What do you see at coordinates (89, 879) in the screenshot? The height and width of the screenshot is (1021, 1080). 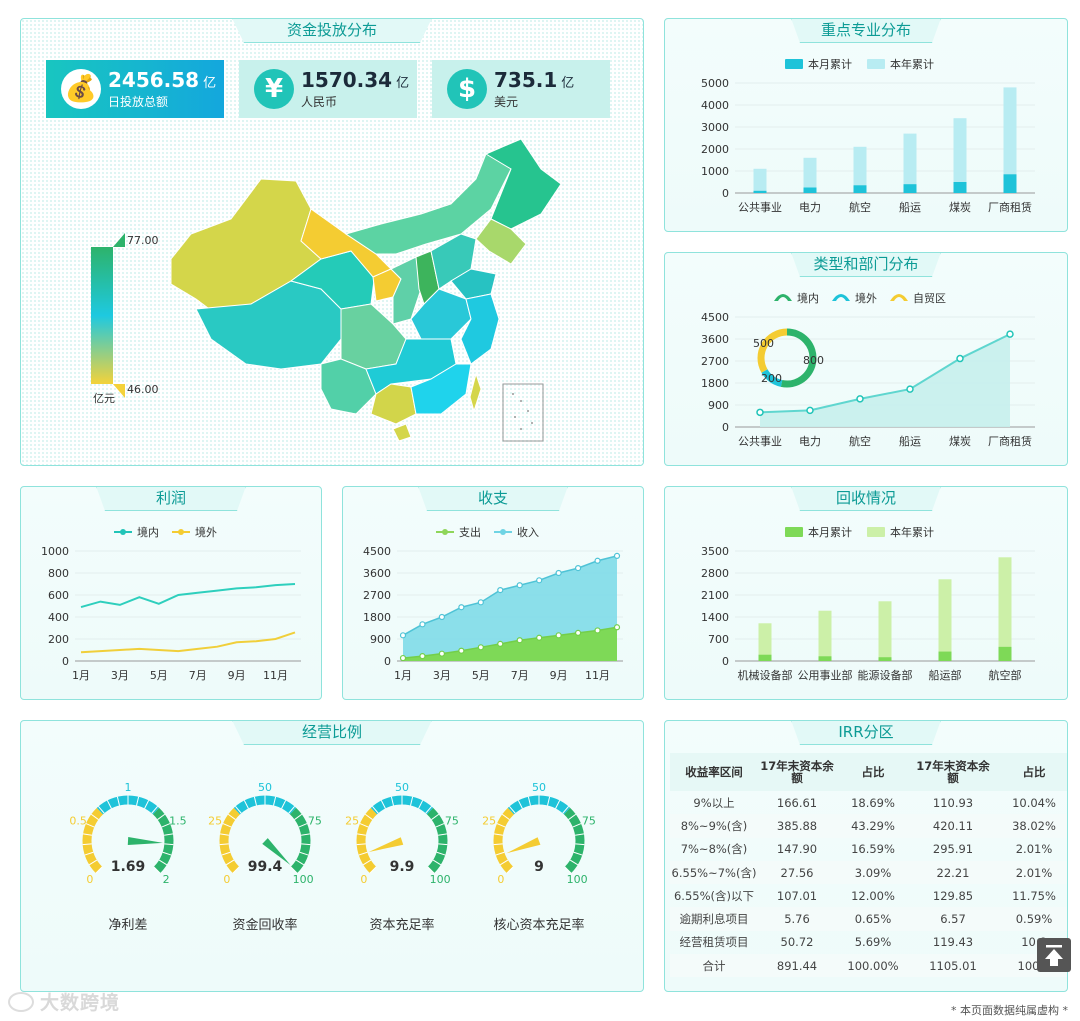 I see `gauge-scale-label: 0` at bounding box center [89, 879].